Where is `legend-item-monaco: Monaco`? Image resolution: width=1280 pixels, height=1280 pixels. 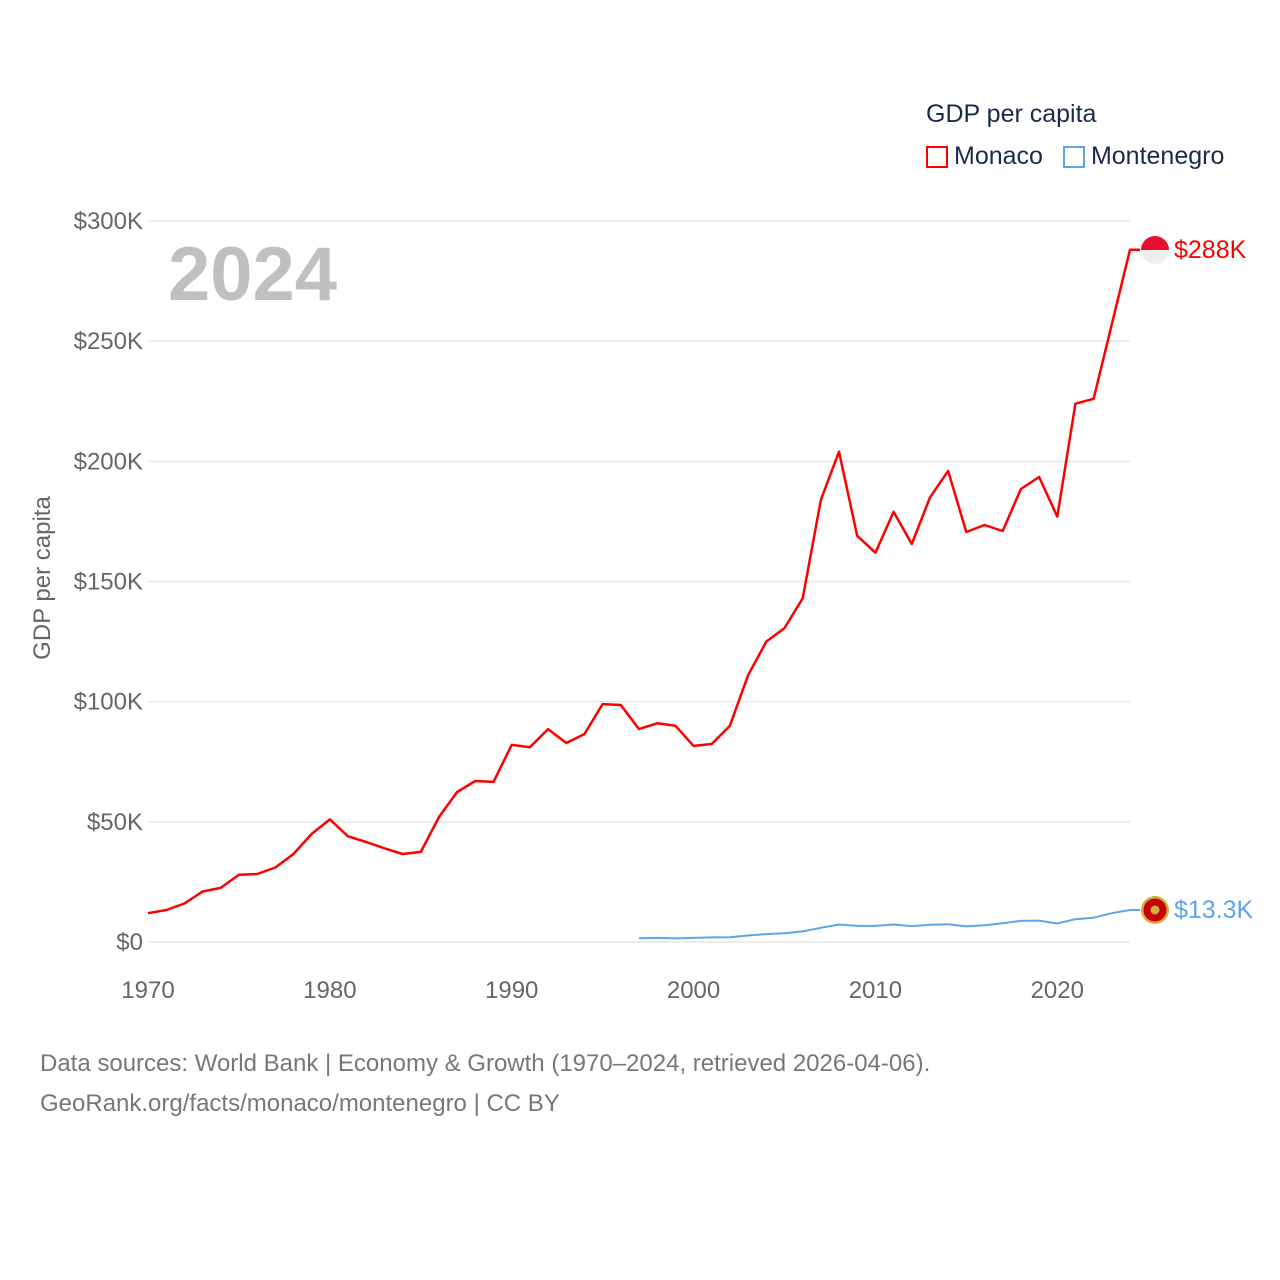
legend-item-monaco: Monaco is located at coordinates (984, 156).